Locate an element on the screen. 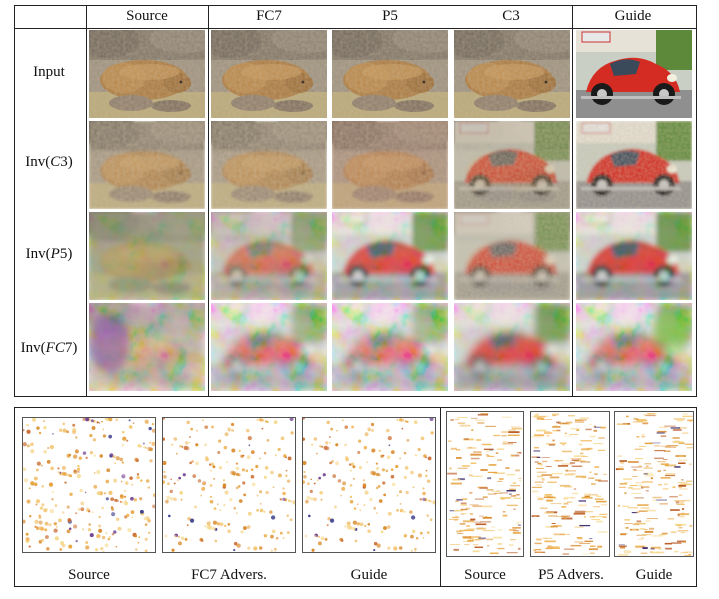 The height and width of the screenshot is (599, 719). inv-c3-guide-image is located at coordinates (634, 165).